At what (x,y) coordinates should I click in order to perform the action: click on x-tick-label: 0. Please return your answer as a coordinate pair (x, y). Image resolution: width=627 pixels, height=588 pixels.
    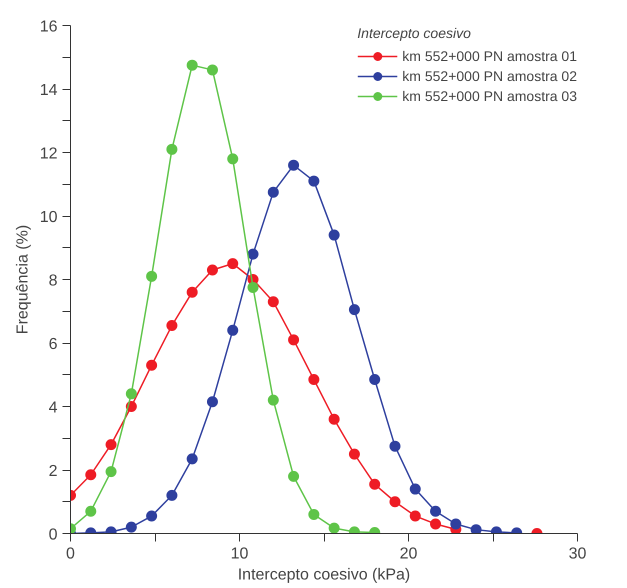
    Looking at the image, I should click on (71, 554).